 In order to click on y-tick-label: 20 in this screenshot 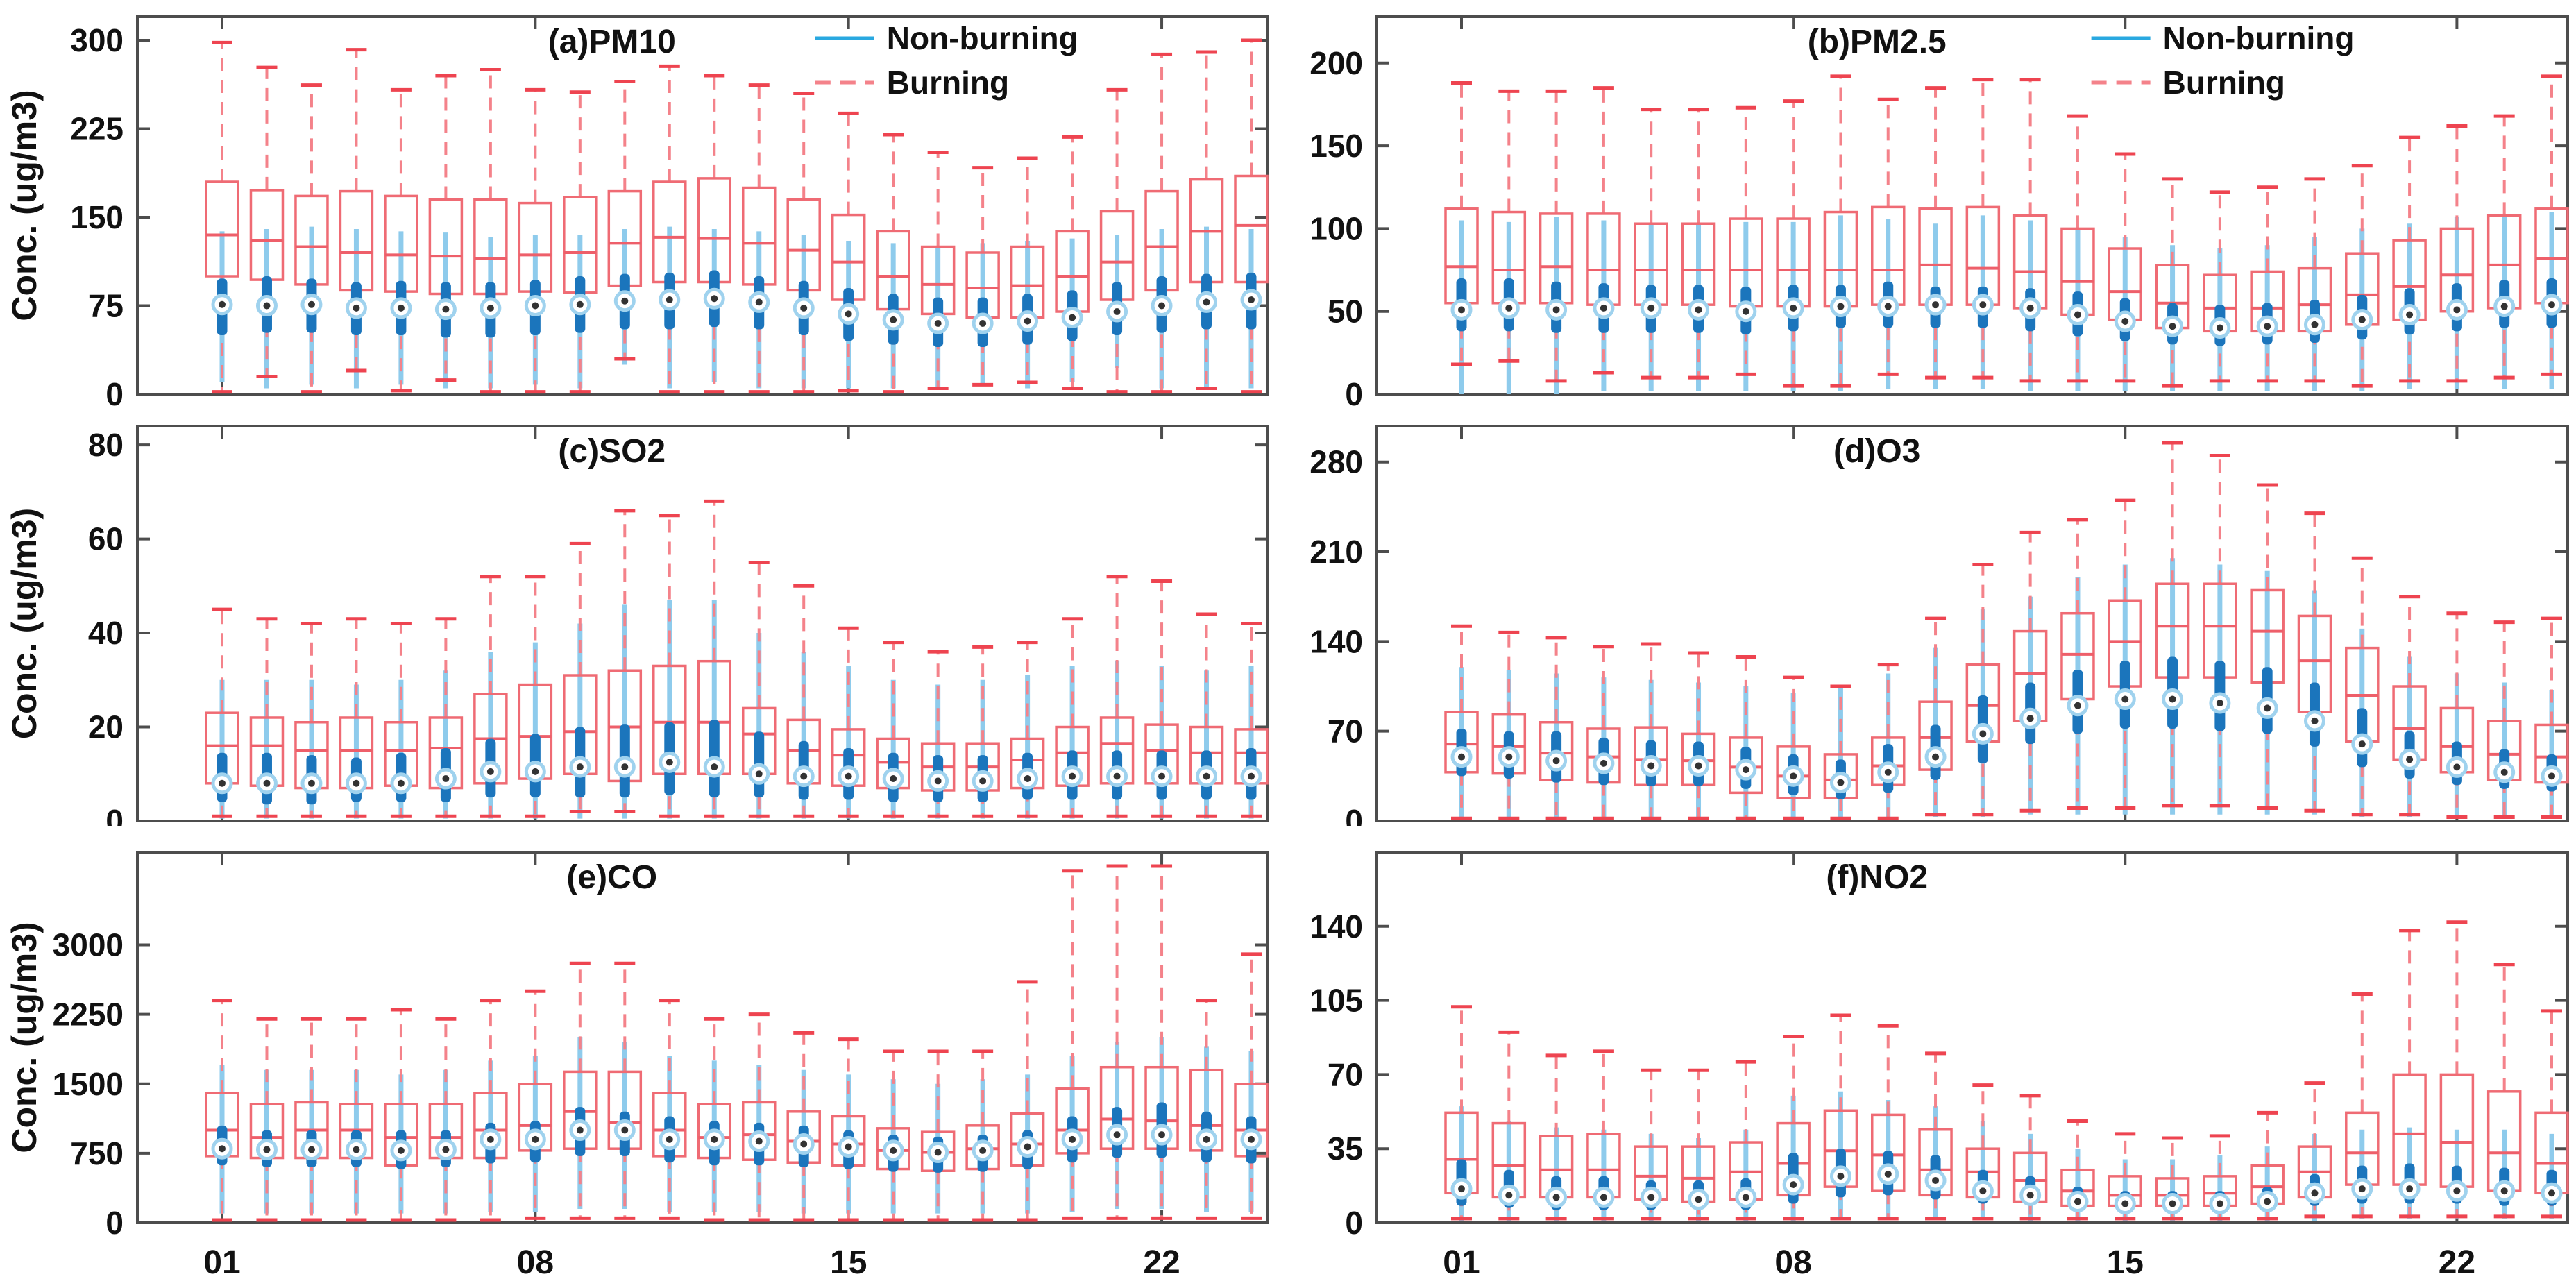, I will do `click(106, 727)`.